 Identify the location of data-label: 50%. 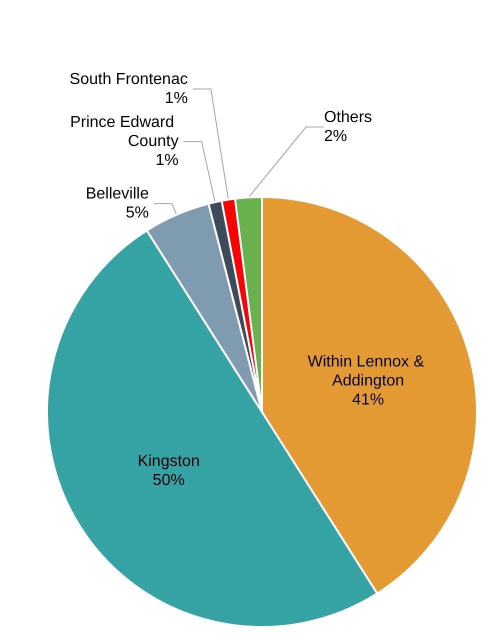
(168, 481).